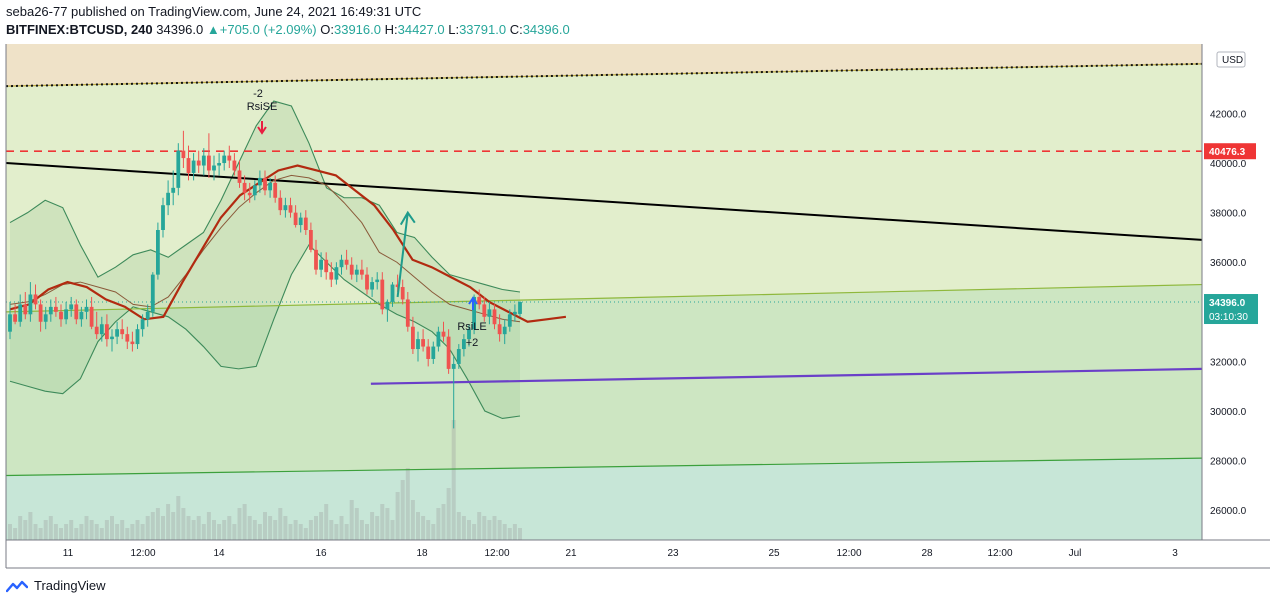 This screenshot has width=1270, height=605. I want to click on y-tick-label: 38000.0, so click(1228, 214).